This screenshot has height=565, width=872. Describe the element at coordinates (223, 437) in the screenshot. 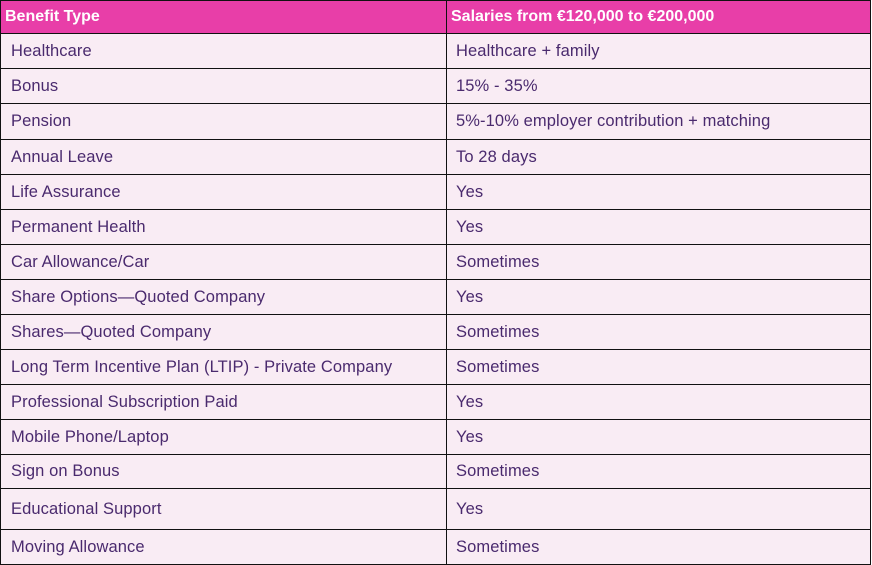

I see `benefit-type-cell: Mobile Phone/Laptop` at that location.